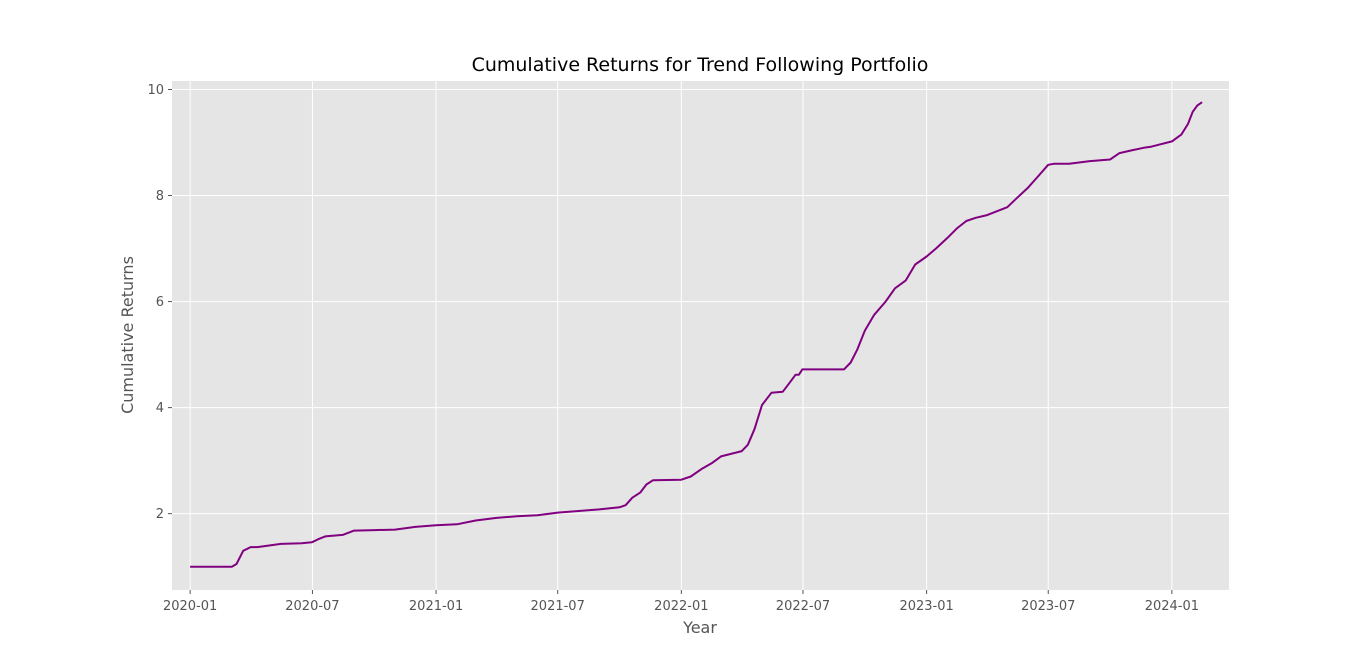  I want to click on x-tick-label: 2021-07, so click(558, 606).